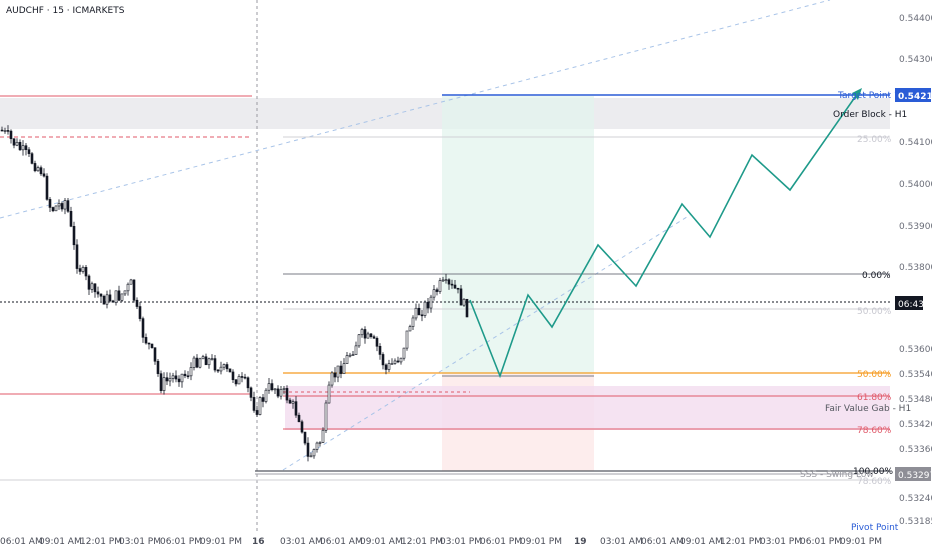 The height and width of the screenshot is (550, 932). I want to click on fib-25-label: 25.00%, so click(874, 140).